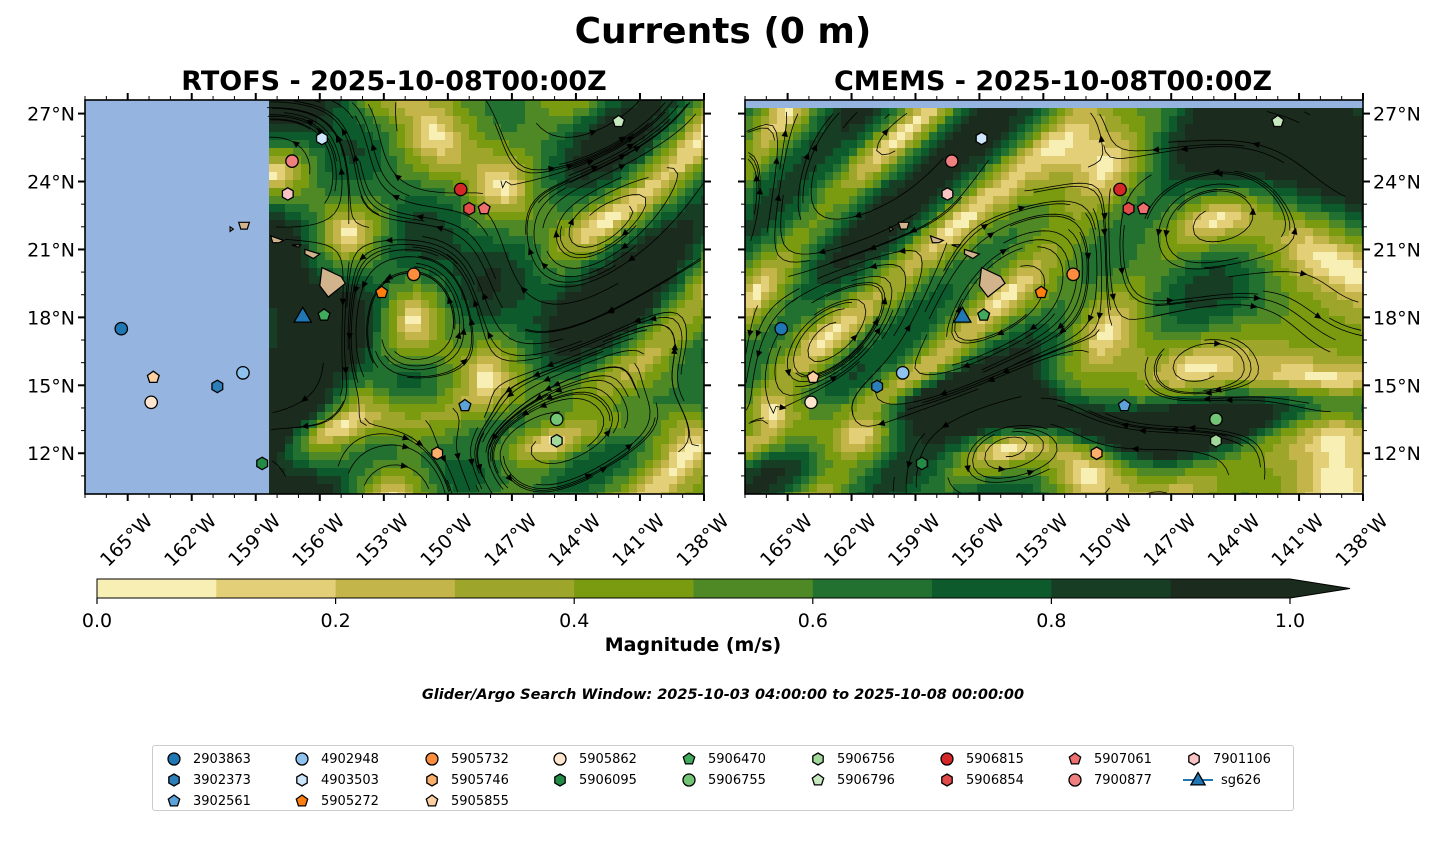 The image size is (1447, 863). What do you see at coordinates (1241, 780) in the screenshot?
I see `legend-label: sg626` at bounding box center [1241, 780].